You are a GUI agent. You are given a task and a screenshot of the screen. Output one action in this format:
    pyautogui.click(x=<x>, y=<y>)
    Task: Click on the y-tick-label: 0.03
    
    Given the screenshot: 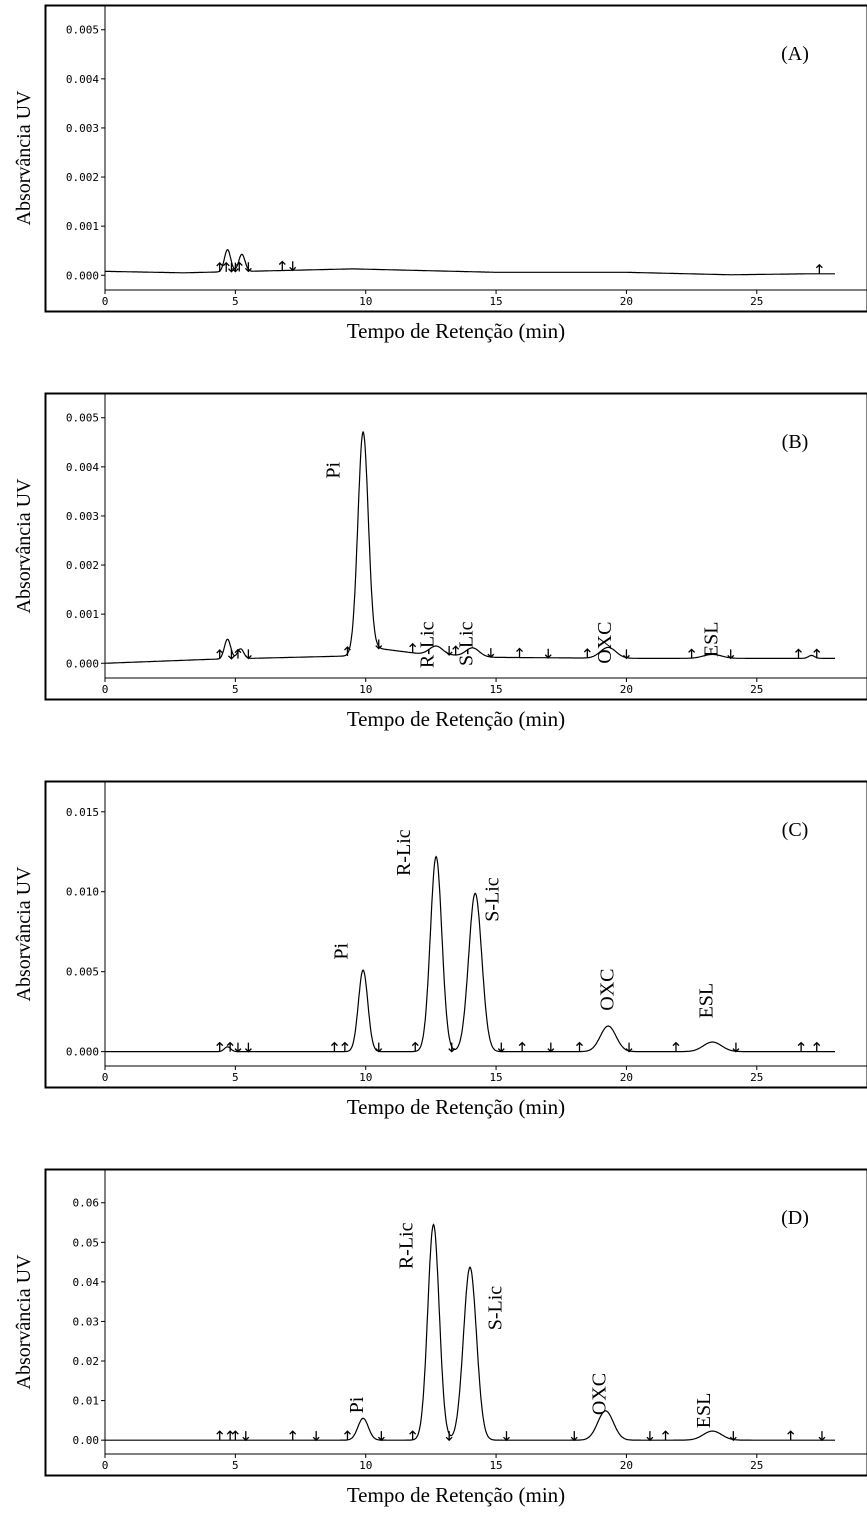 What is the action you would take?
    pyautogui.click(x=86, y=1321)
    